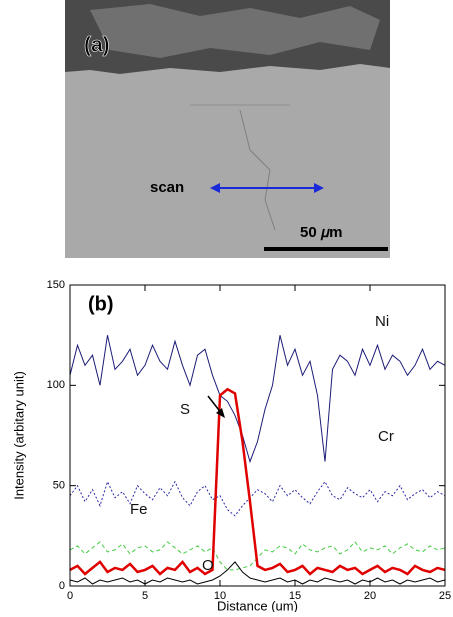 The height and width of the screenshot is (617, 453). What do you see at coordinates (295, 596) in the screenshot?
I see `x-tick-label: 15` at bounding box center [295, 596].